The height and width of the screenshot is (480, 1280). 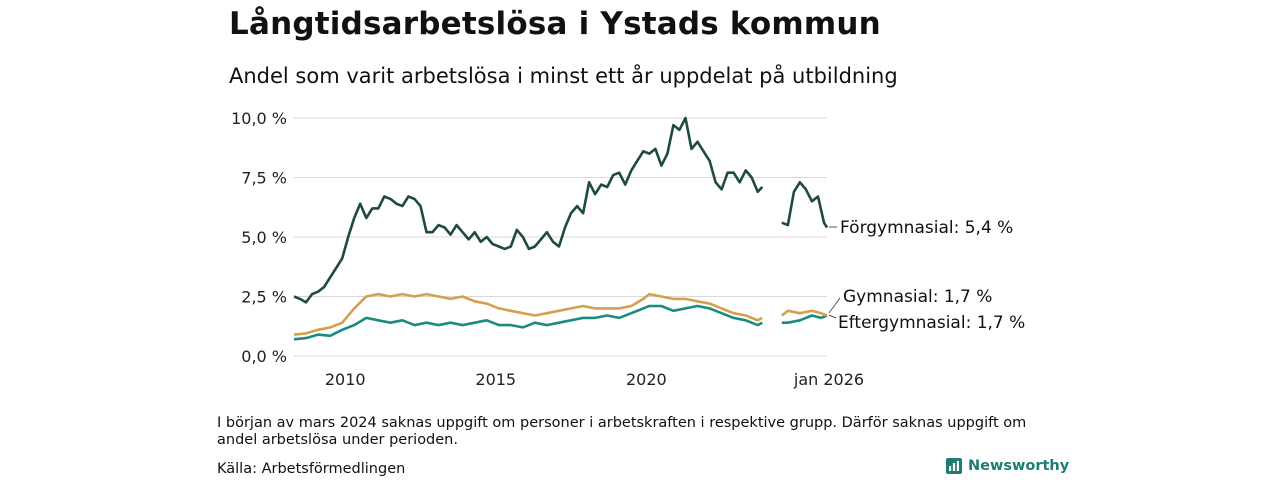 What do you see at coordinates (264, 356) in the screenshot?
I see `y-tick-label: 0,0 %` at bounding box center [264, 356].